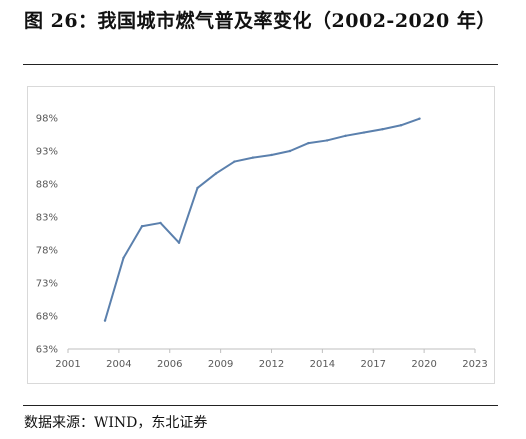  I want to click on x-axis: 2001 2004 2006 2009 2012 2014 2017 2020 2023, so click(271, 359).